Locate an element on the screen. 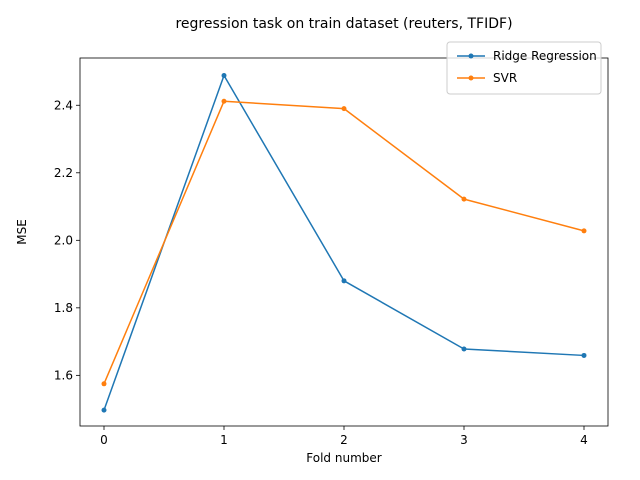 The width and height of the screenshot is (640, 480). legend: Ridge Regression SVR is located at coordinates (524, 68).